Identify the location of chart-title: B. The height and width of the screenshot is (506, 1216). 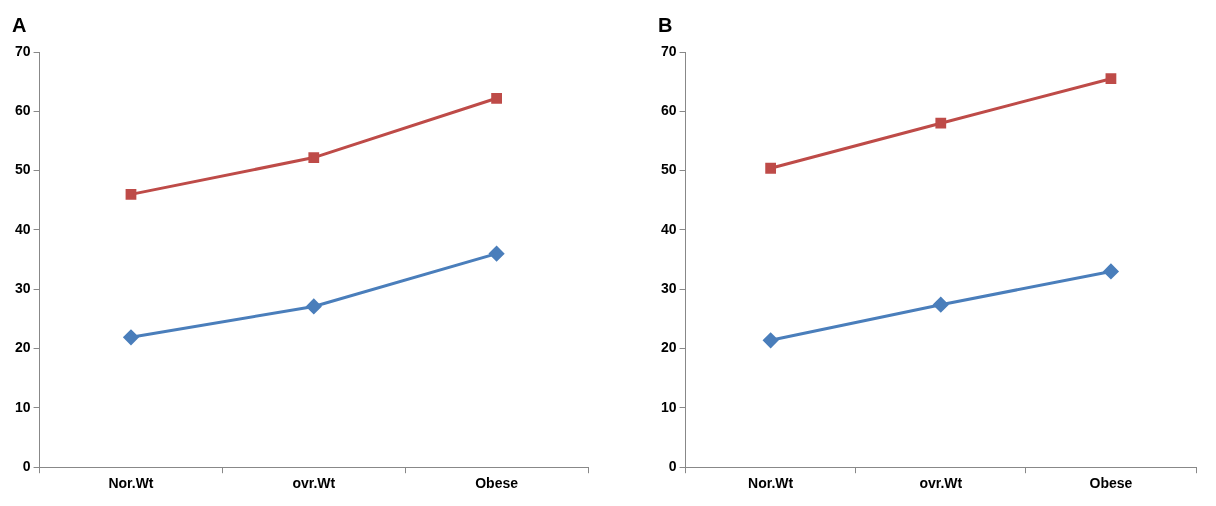
(665, 24).